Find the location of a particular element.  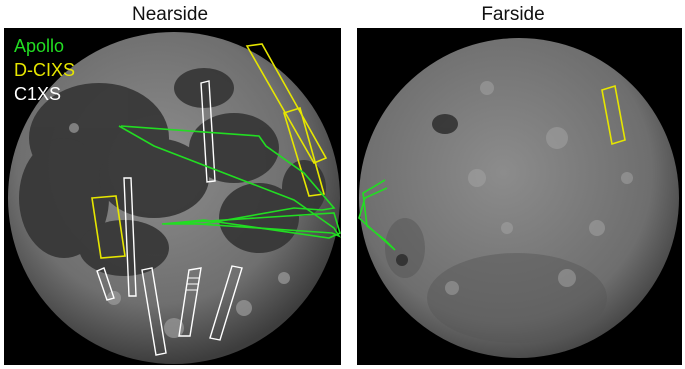

apollo-ground-tracks is located at coordinates (229, 182).